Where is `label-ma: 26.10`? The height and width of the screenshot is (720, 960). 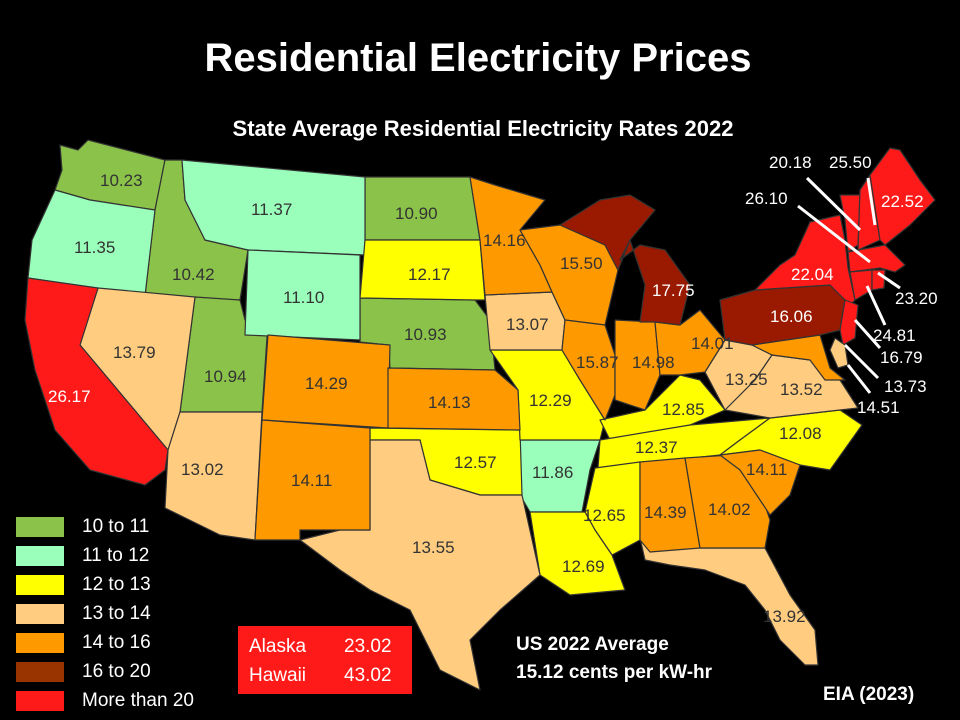 label-ma: 26.10 is located at coordinates (766, 198).